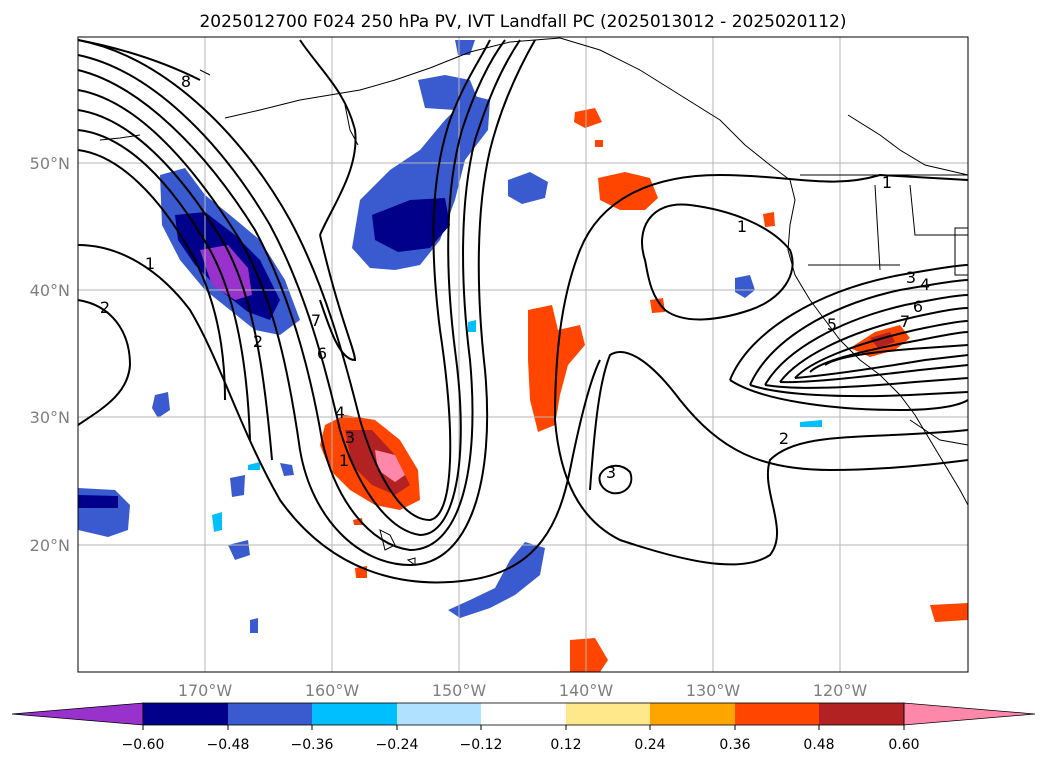  Describe the element at coordinates (98, 501) in the screenshot. I see `pv-core-west` at that location.